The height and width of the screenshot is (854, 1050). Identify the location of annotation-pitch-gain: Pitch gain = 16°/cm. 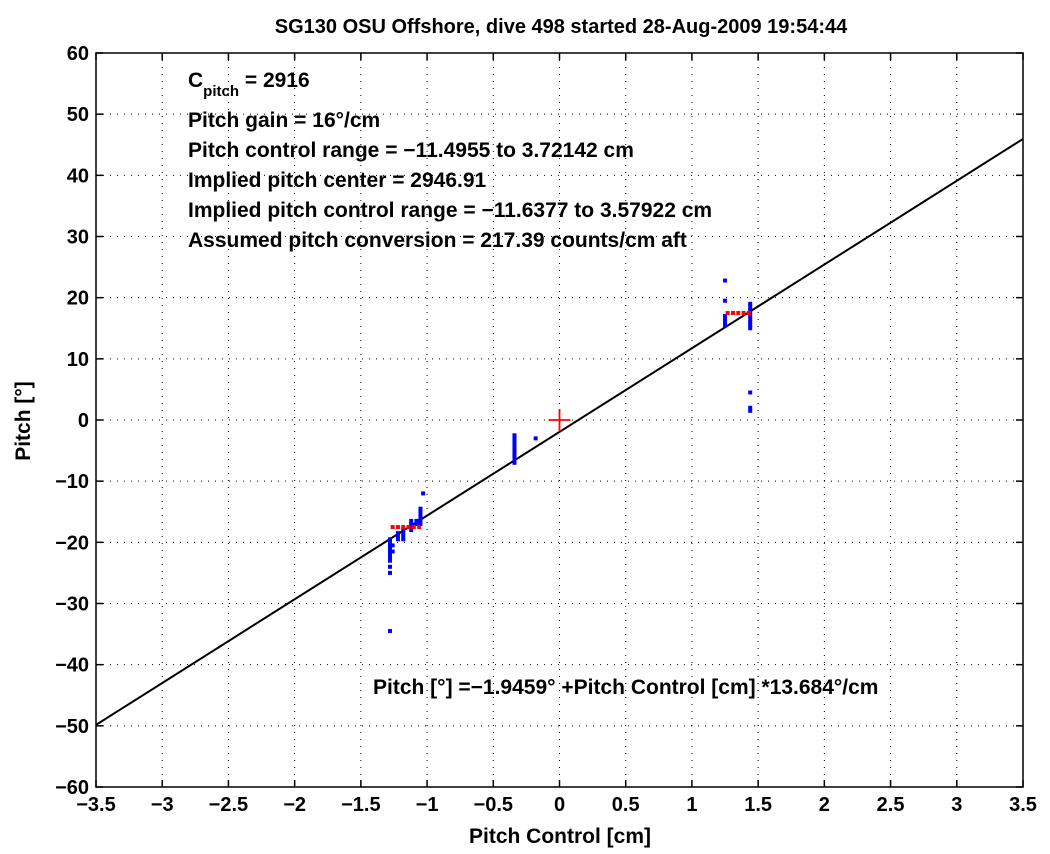
(284, 120).